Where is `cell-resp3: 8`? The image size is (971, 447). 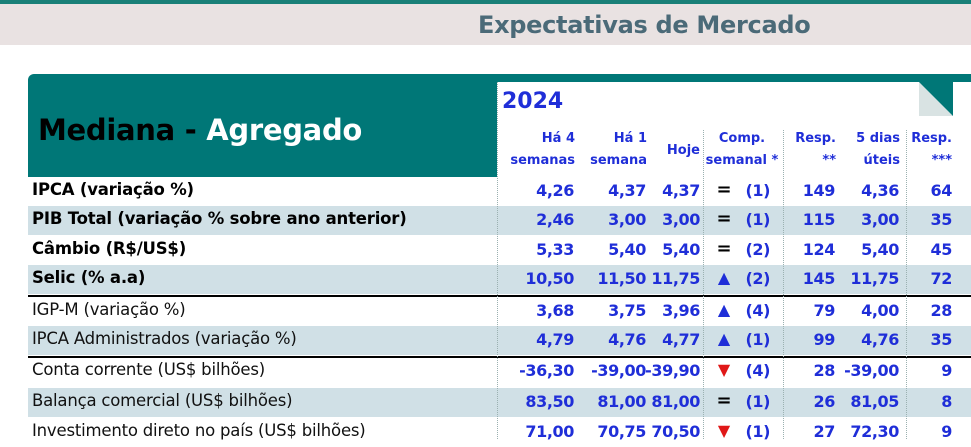 cell-resp3: 8 is located at coordinates (946, 401).